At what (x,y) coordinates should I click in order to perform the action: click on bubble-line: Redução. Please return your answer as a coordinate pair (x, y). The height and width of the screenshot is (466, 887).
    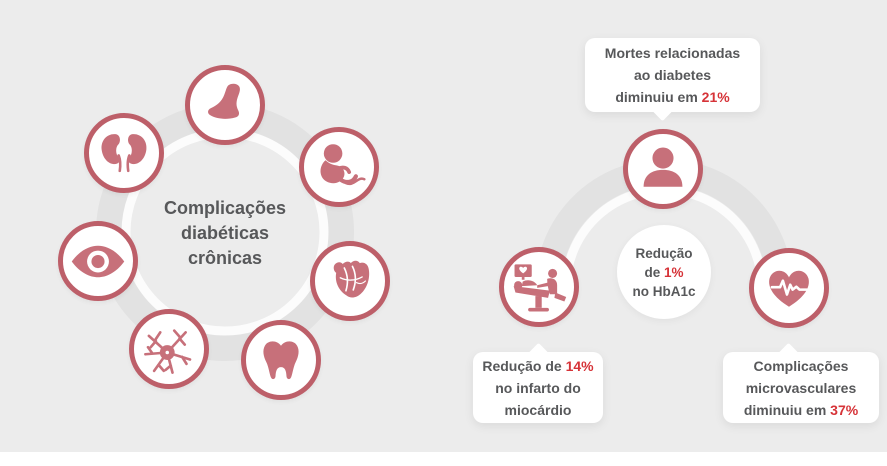
    Looking at the image, I should click on (664, 253).